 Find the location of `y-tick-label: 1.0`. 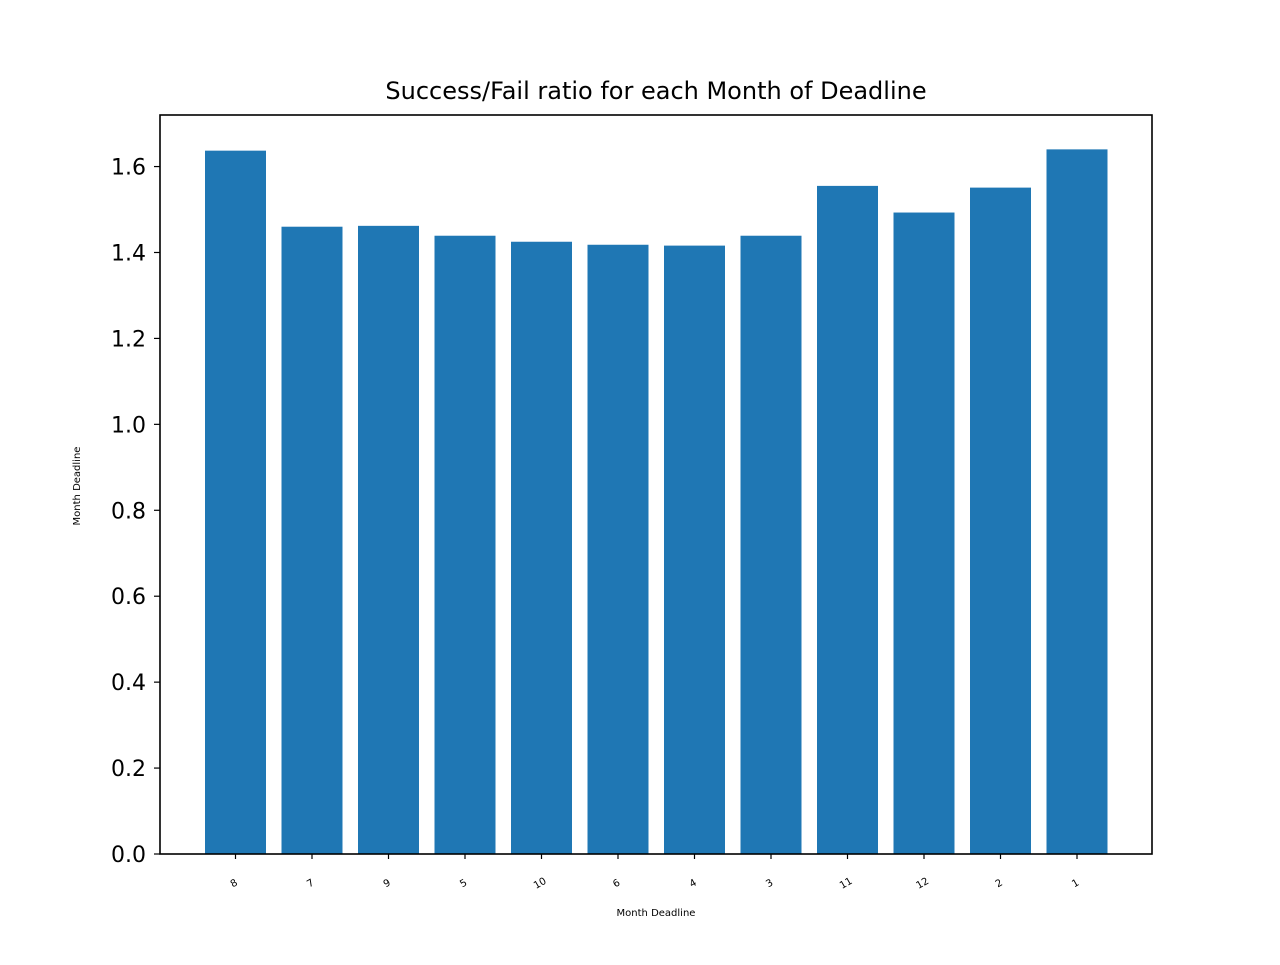

y-tick-label: 1.0 is located at coordinates (128, 425).